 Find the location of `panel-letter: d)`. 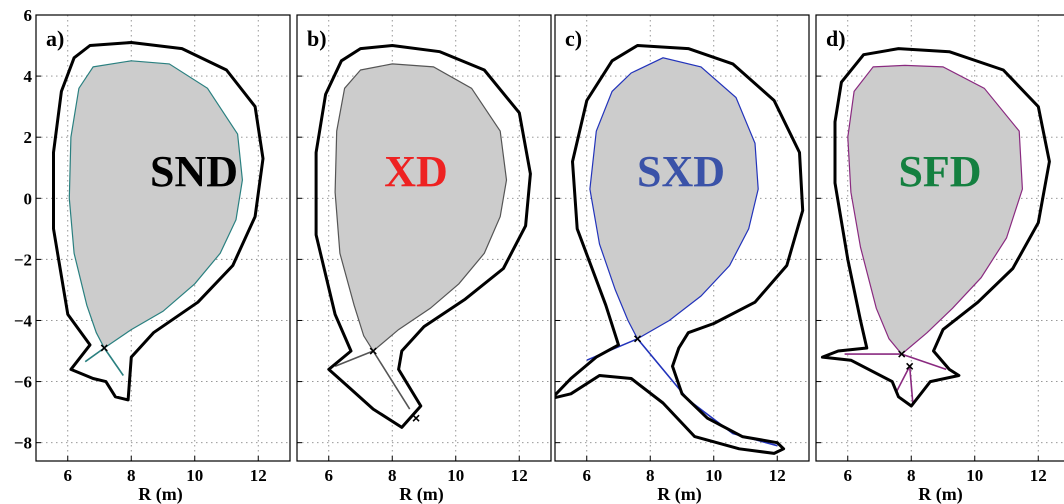

panel-letter: d) is located at coordinates (836, 38).